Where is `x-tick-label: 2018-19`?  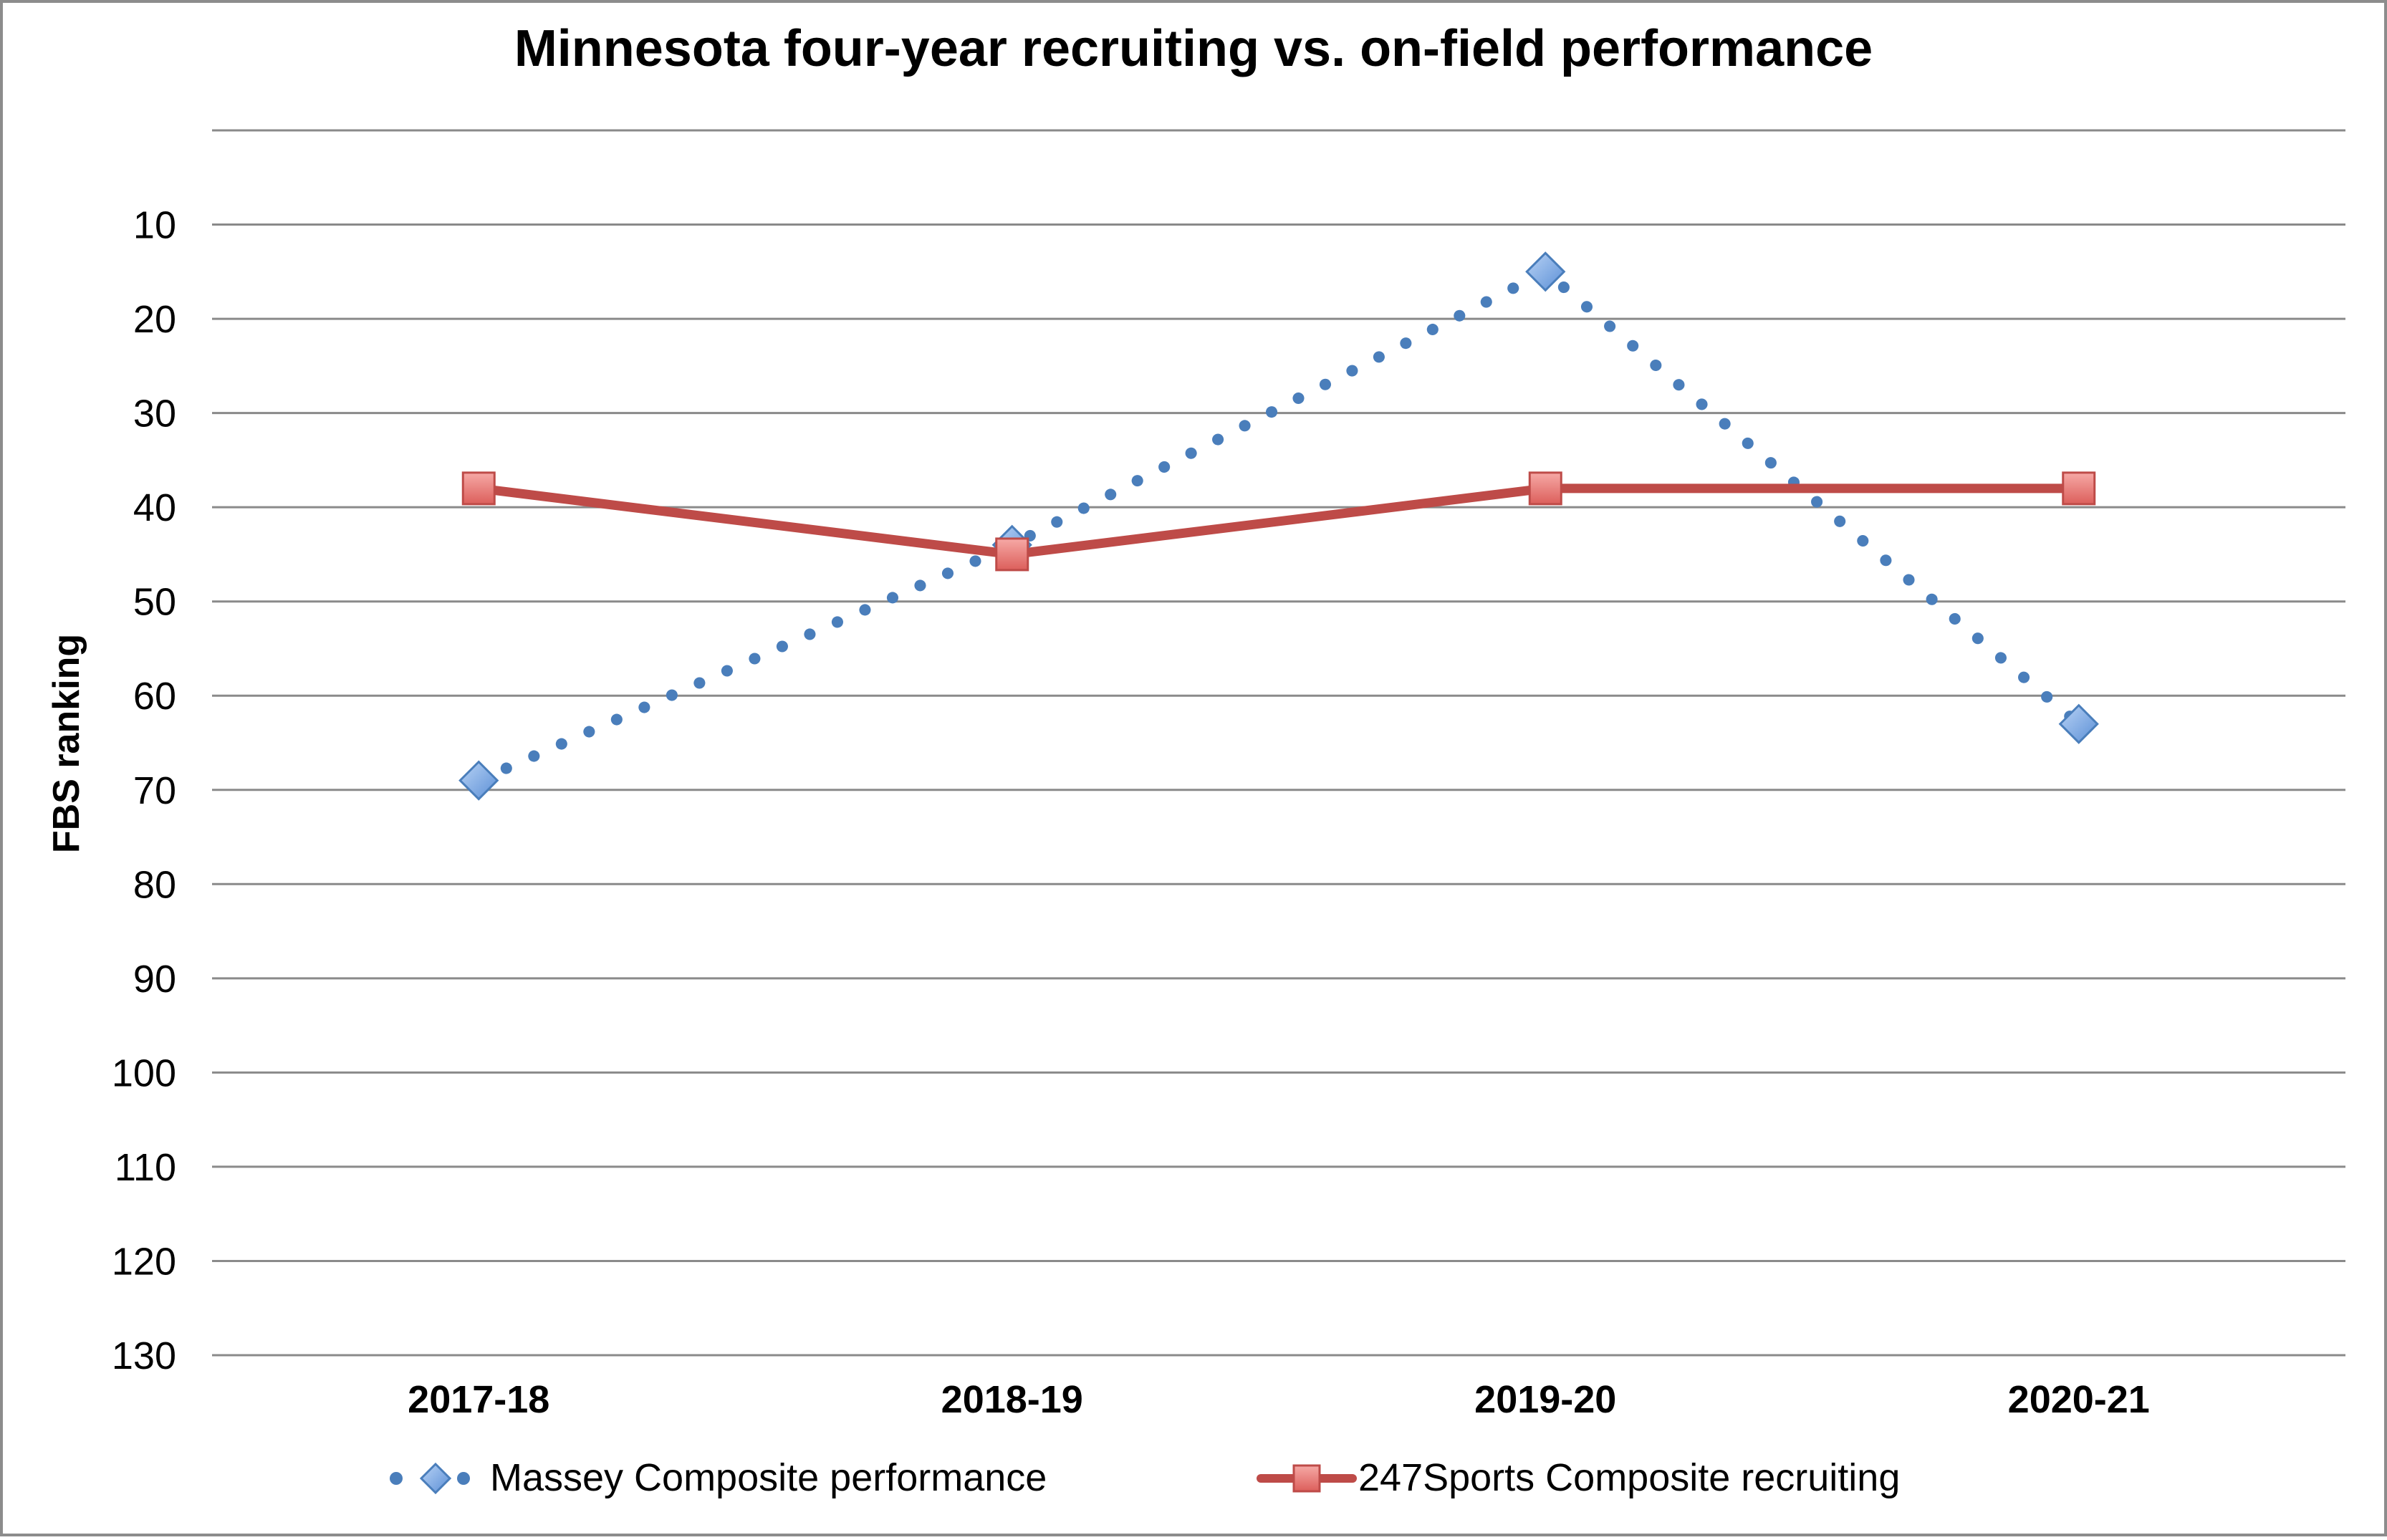 x-tick-label: 2018-19 is located at coordinates (1012, 1399).